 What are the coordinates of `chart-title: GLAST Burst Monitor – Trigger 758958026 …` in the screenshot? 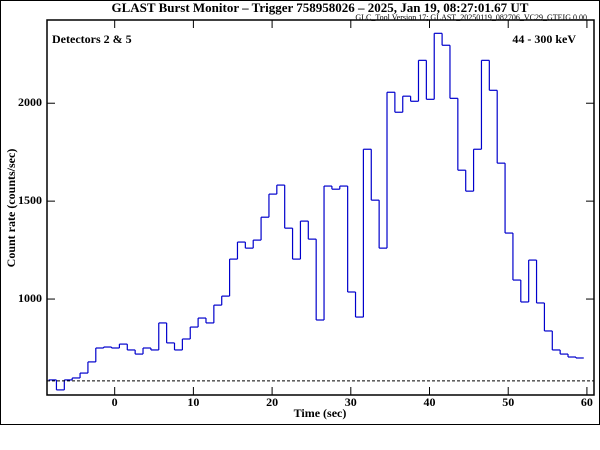 It's located at (320, 7).